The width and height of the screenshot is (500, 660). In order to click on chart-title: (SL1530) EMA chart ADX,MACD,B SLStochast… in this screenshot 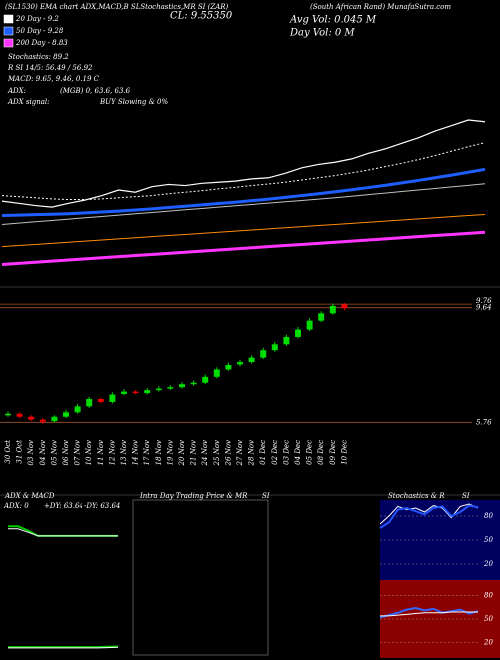, I will do `click(117, 7)`.